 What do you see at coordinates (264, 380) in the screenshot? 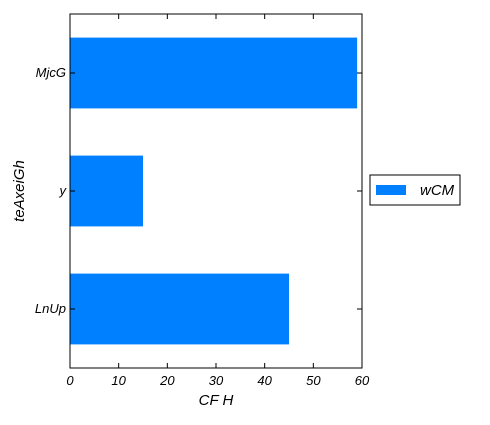
I see `x-tick-label: 40` at bounding box center [264, 380].